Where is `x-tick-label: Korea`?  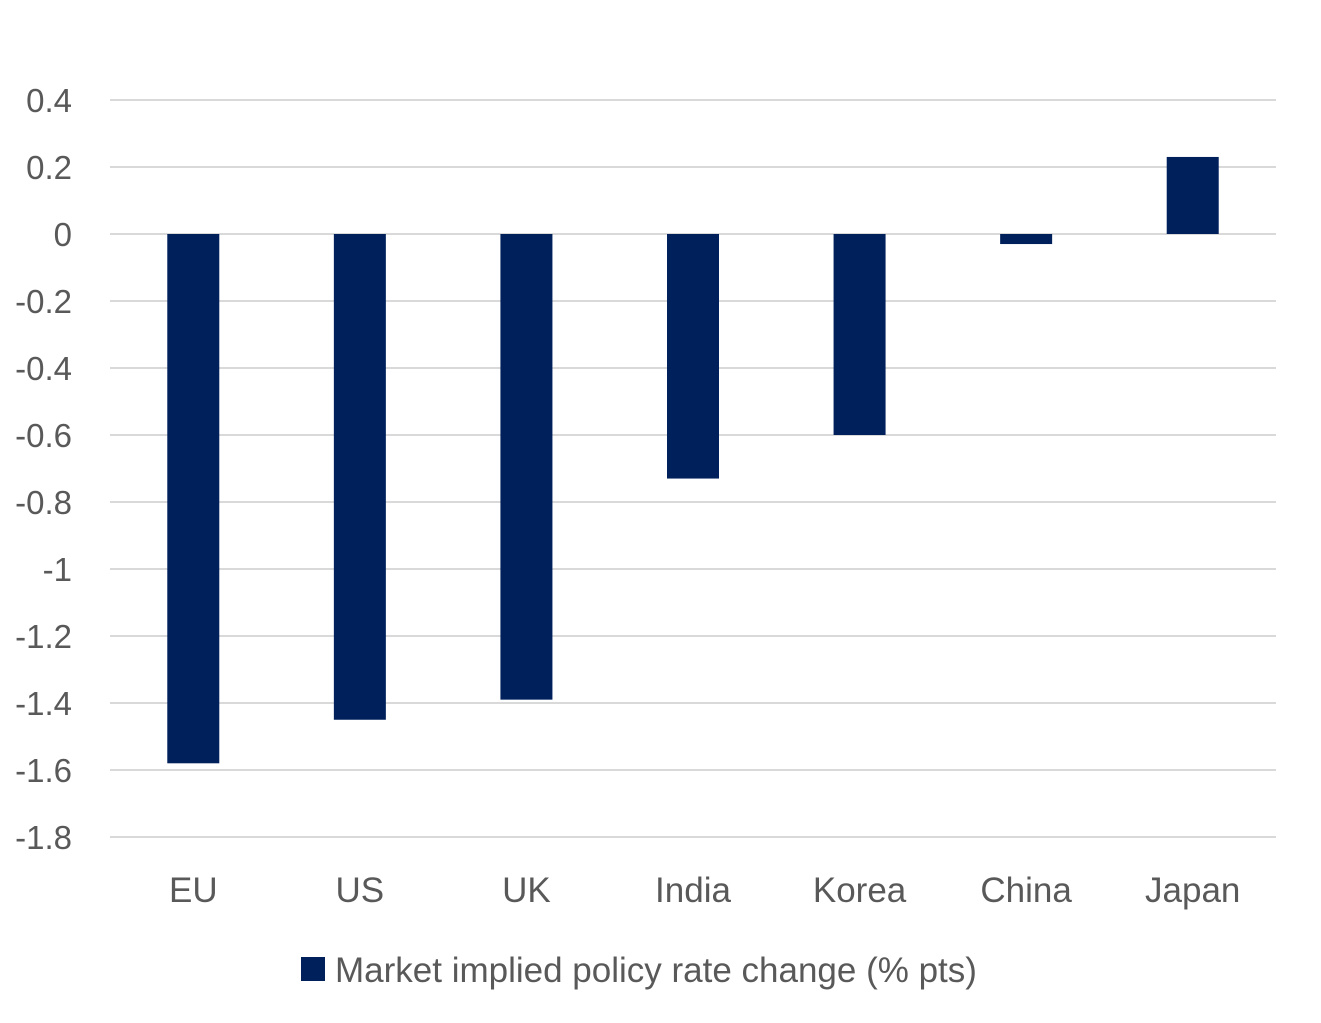
x-tick-label: Korea is located at coordinates (860, 890).